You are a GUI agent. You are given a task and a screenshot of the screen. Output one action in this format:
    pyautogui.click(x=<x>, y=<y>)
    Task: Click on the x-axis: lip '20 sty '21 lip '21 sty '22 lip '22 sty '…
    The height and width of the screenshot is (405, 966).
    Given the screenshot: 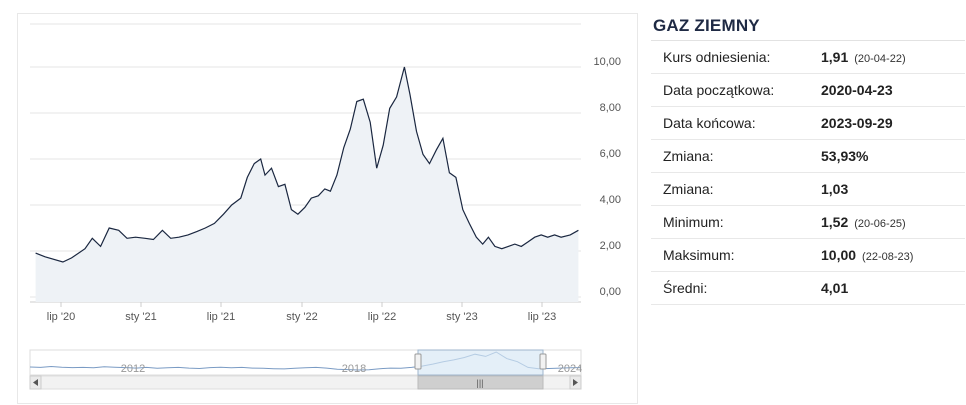 What is the action you would take?
    pyautogui.click(x=301, y=312)
    